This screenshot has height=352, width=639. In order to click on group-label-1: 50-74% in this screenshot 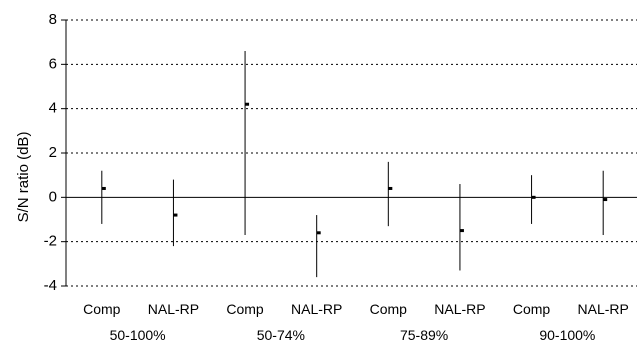, I will do `click(281, 335)`.